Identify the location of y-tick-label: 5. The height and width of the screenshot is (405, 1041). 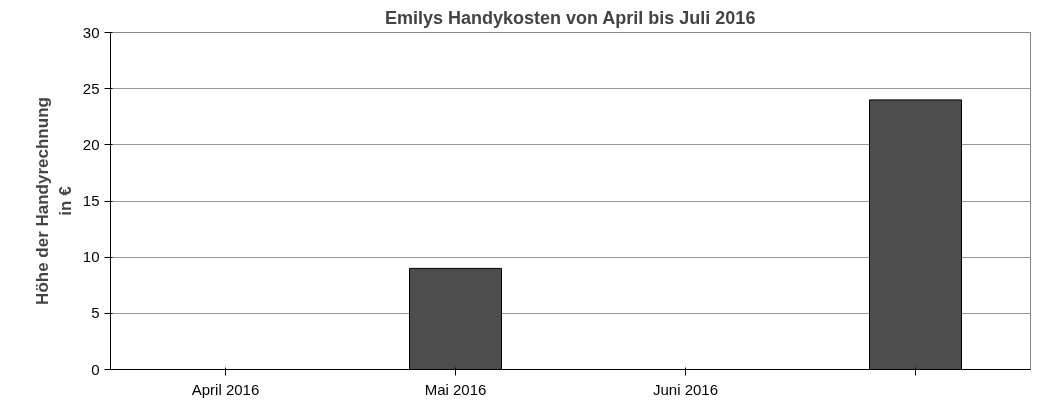
(95, 313).